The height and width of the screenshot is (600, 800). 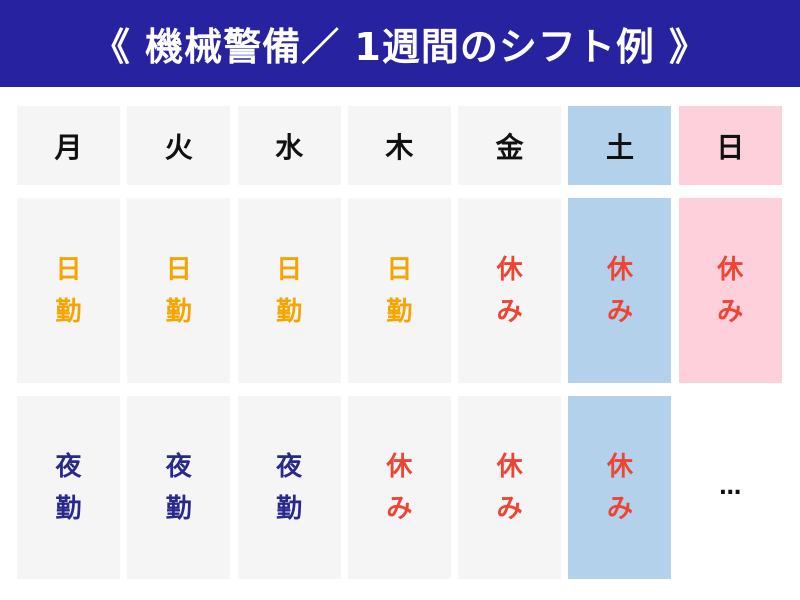 I want to click on day-label: 水, so click(x=289, y=147).